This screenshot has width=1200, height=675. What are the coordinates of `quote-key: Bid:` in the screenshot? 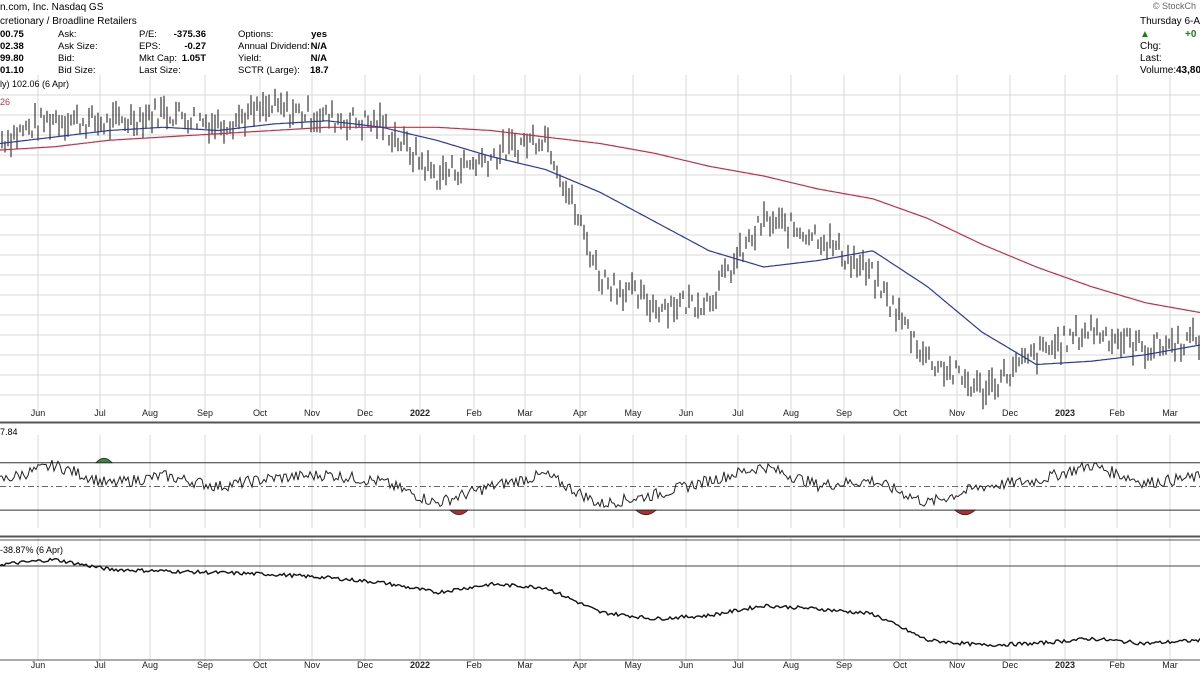 It's located at (66, 58).